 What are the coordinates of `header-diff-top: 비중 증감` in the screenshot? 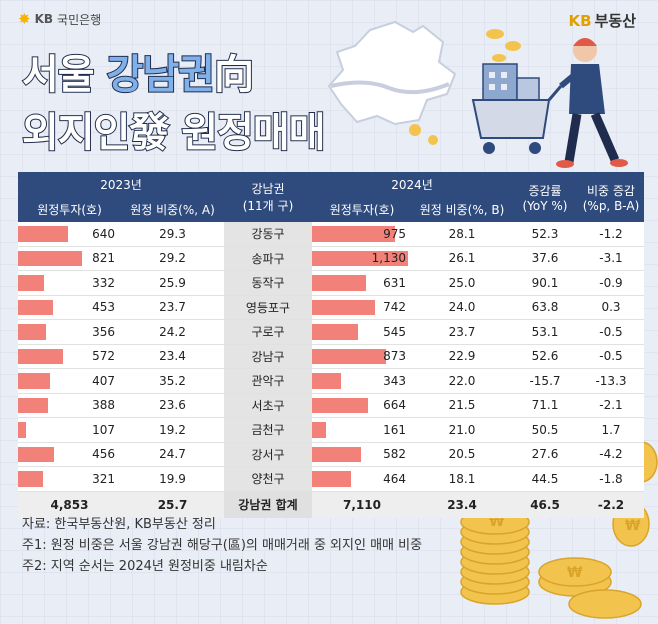 It's located at (611, 190).